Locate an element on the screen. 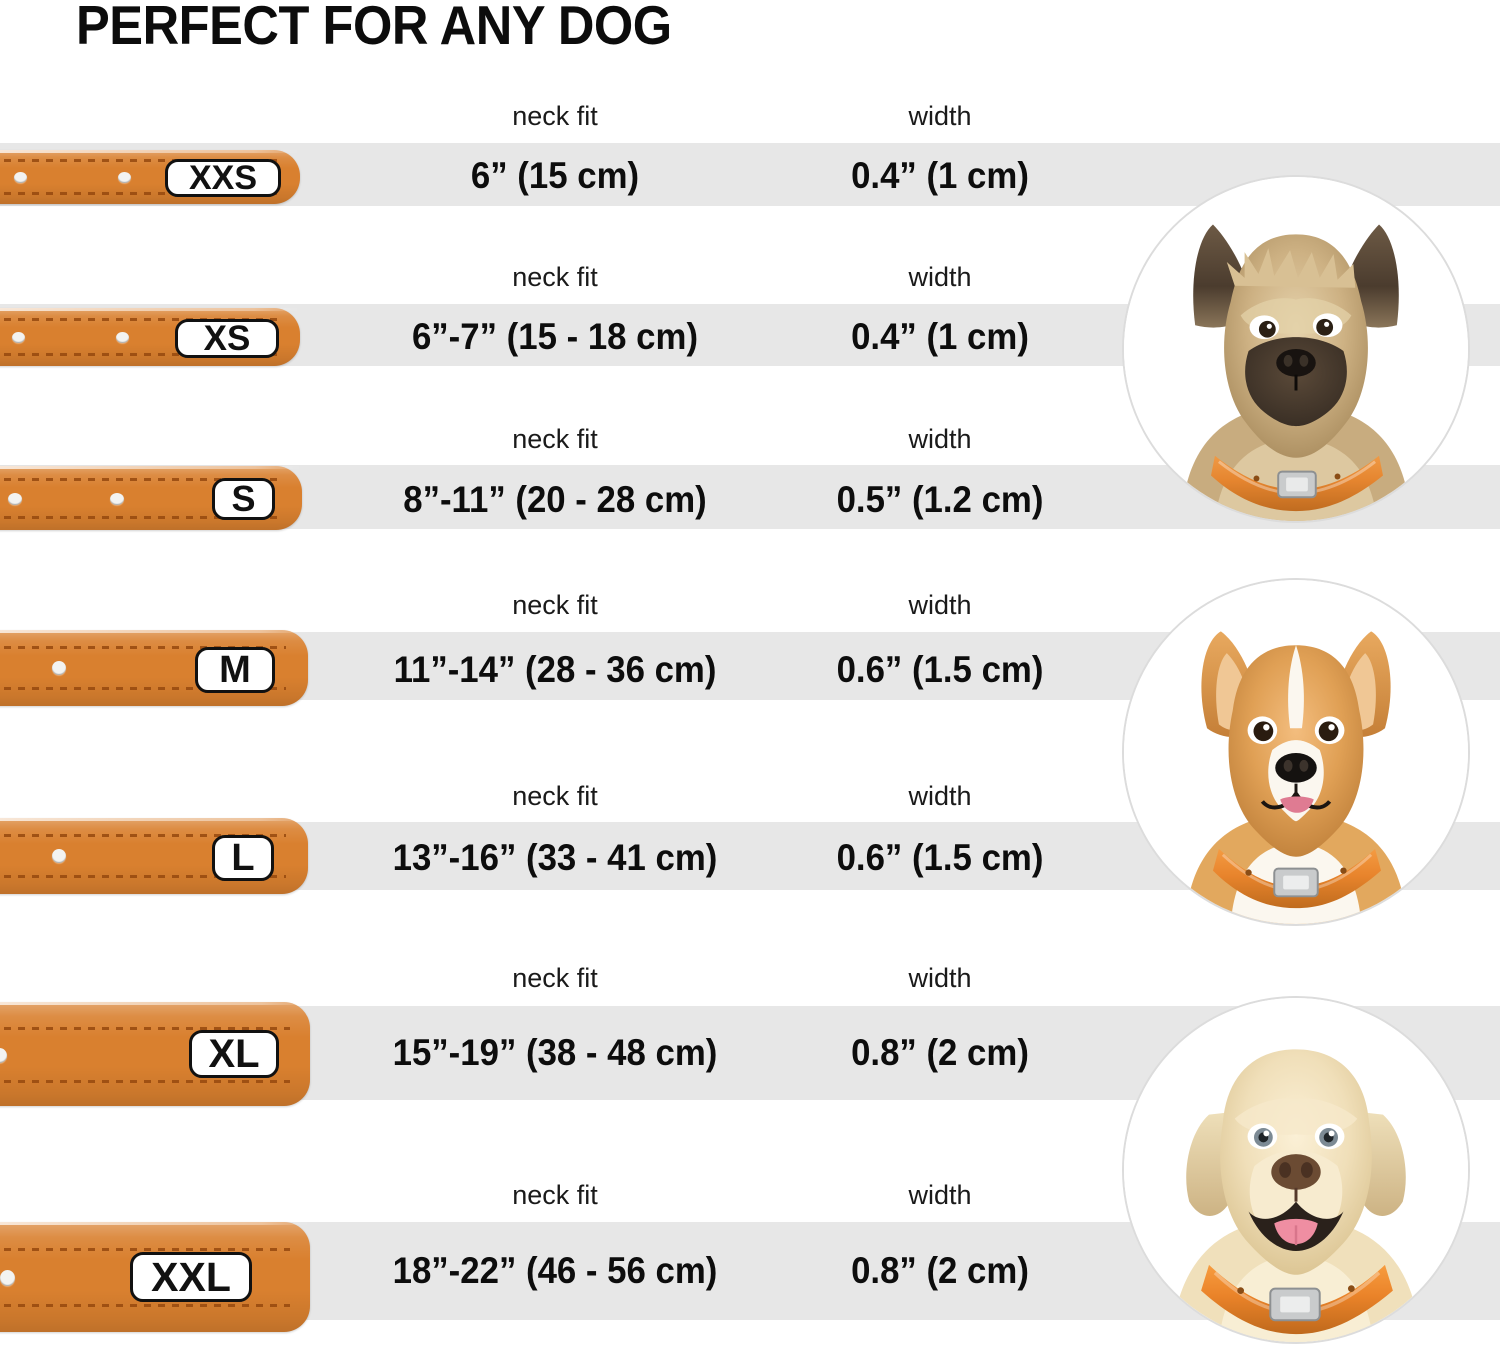  terrier-illustration is located at coordinates (1296, 349).